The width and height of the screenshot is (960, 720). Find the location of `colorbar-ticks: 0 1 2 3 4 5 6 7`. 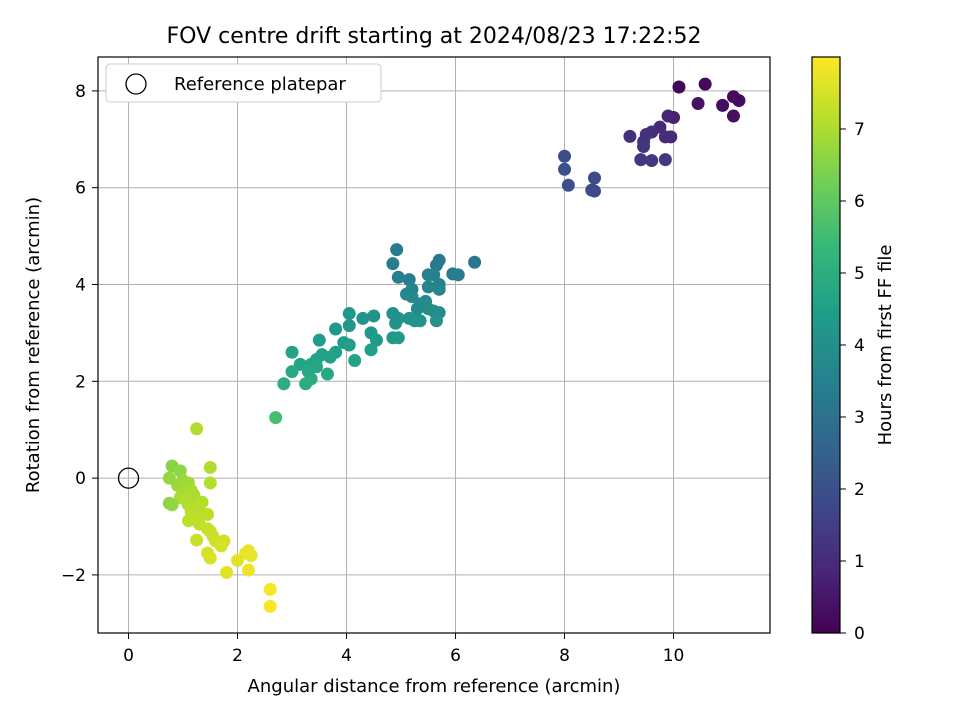

colorbar-ticks: 0 1 2 3 4 5 6 7 is located at coordinates (852, 382).